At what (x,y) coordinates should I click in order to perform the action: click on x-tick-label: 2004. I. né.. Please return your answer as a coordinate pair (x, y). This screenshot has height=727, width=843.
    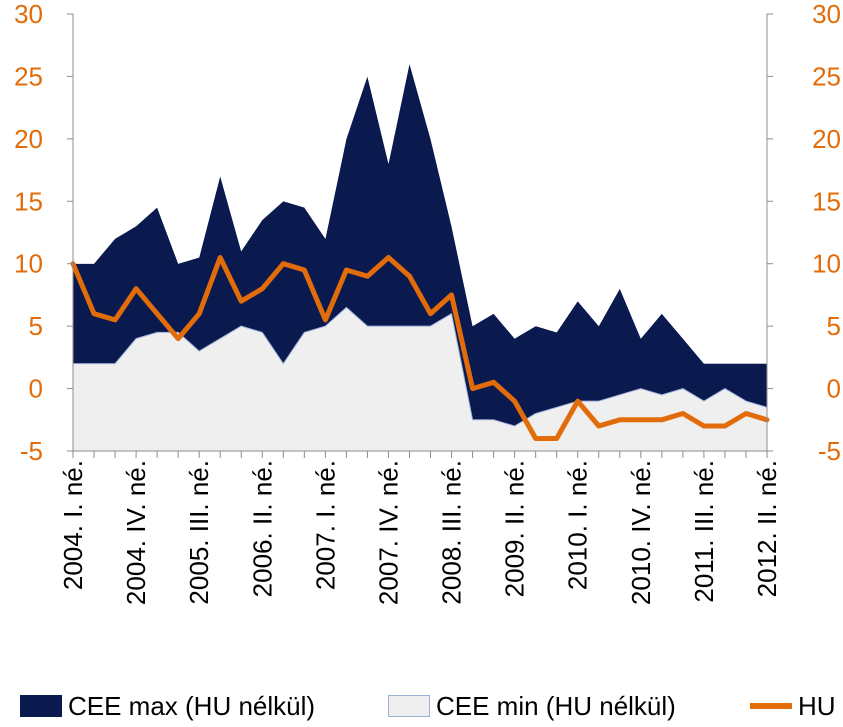
    Looking at the image, I should click on (73, 525).